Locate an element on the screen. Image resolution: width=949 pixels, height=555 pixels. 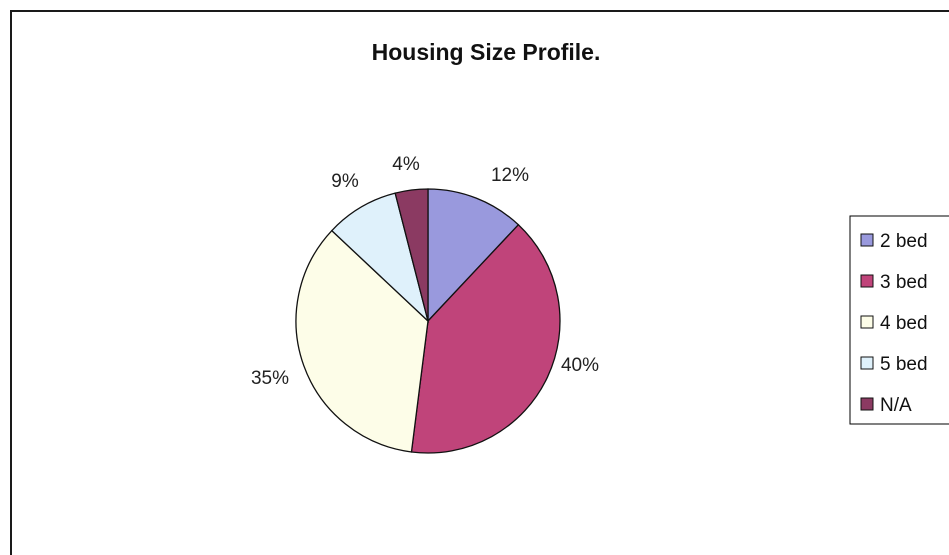
legend-label: 4 bed is located at coordinates (904, 323).